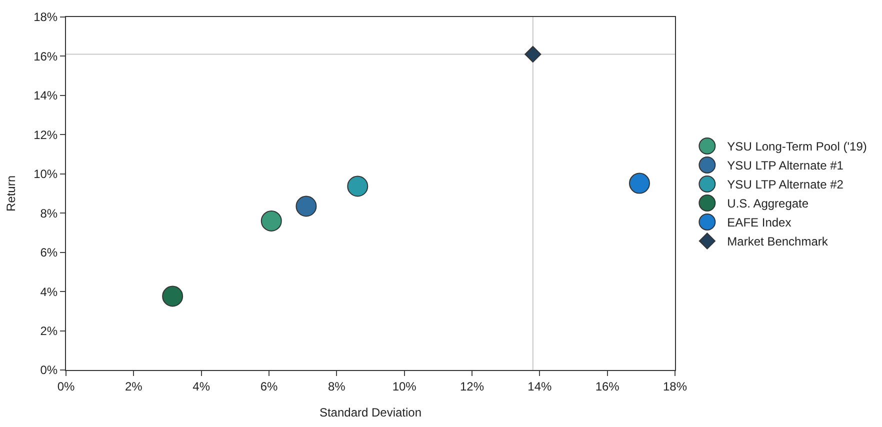  I want to click on x-tick-label: 18%, so click(675, 386).